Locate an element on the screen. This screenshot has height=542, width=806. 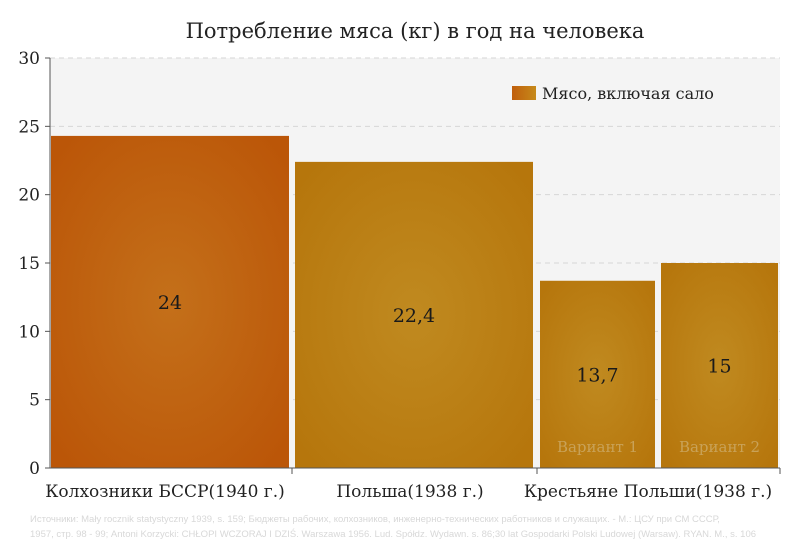
x-category-label: Колхозники БССР(1940 г.) is located at coordinates (165, 492).